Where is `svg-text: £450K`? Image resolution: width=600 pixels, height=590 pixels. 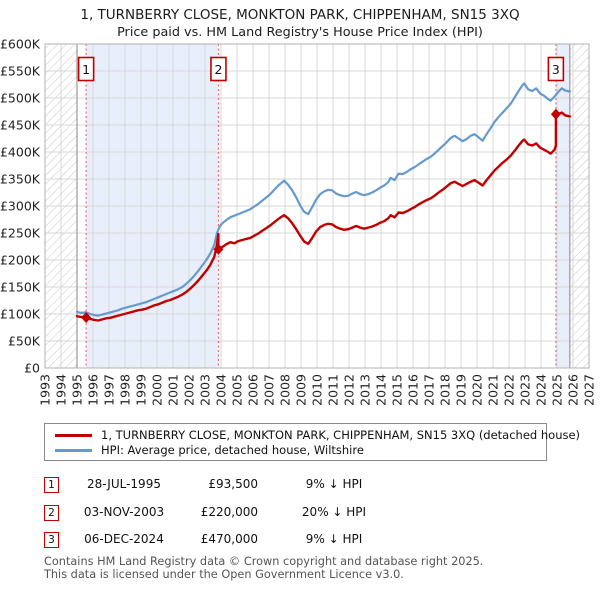 svg-text: £450K is located at coordinates (20, 125).